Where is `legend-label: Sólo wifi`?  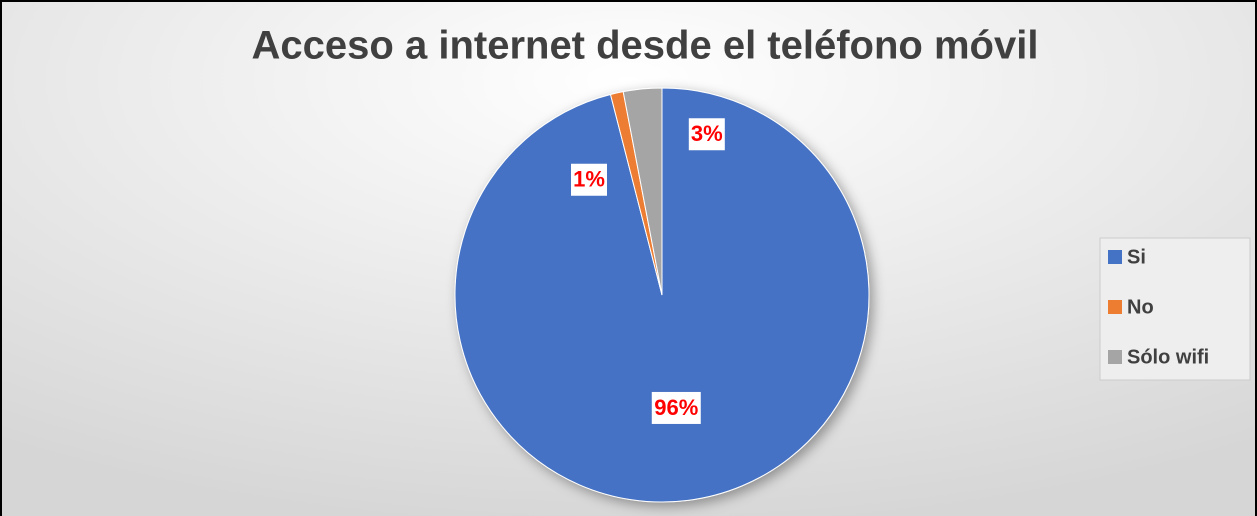
legend-label: Sólo wifi is located at coordinates (1168, 357).